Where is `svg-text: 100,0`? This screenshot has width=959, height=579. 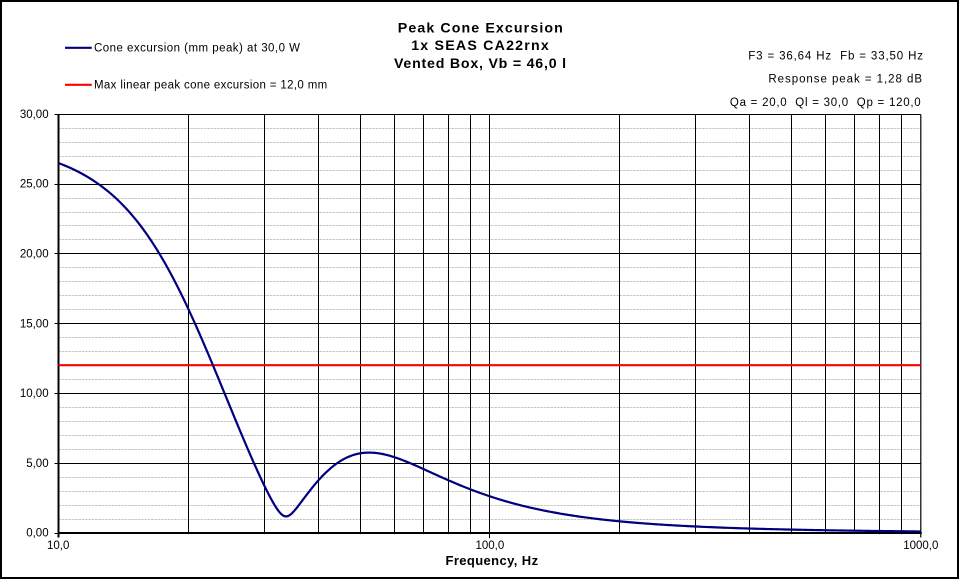
svg-text: 100,0 is located at coordinates (490, 546).